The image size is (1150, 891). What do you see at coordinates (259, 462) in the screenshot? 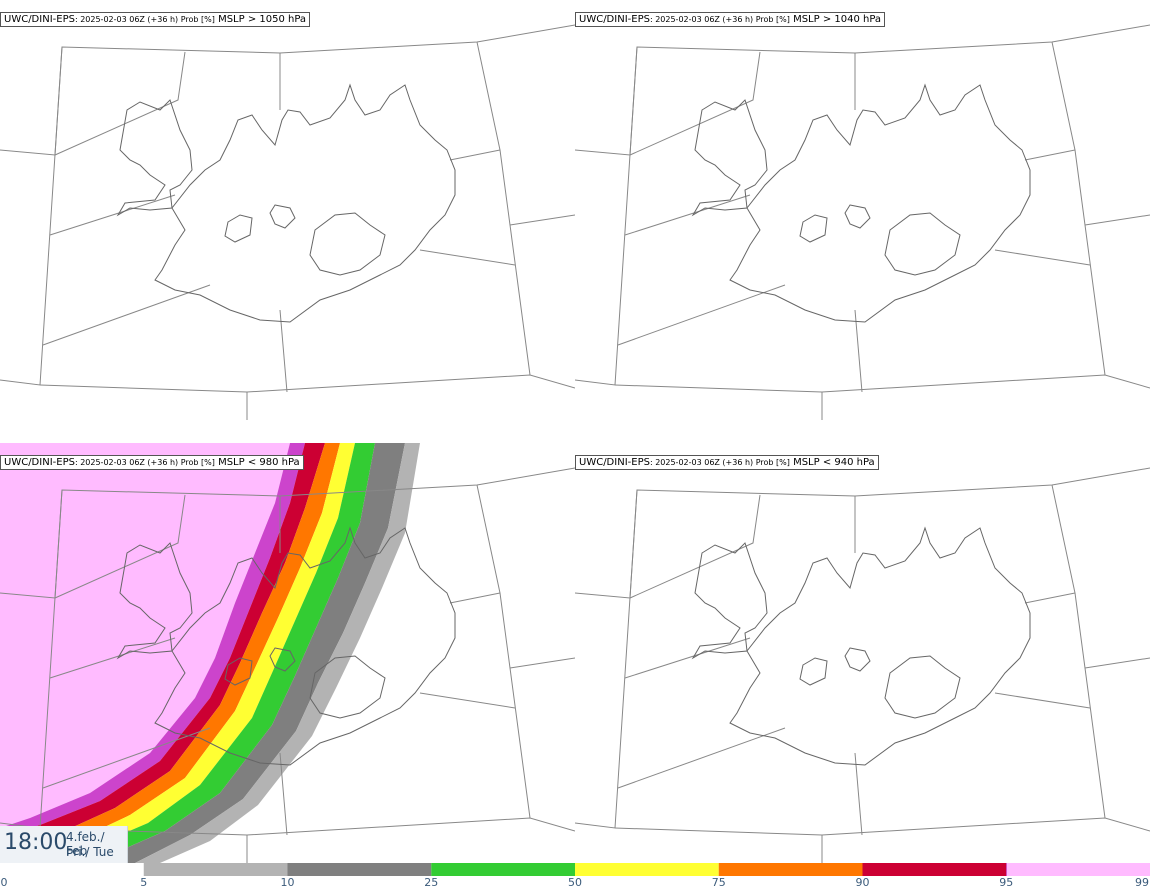
I see `threshold-label: MSLP < 980 hPa` at bounding box center [259, 462].